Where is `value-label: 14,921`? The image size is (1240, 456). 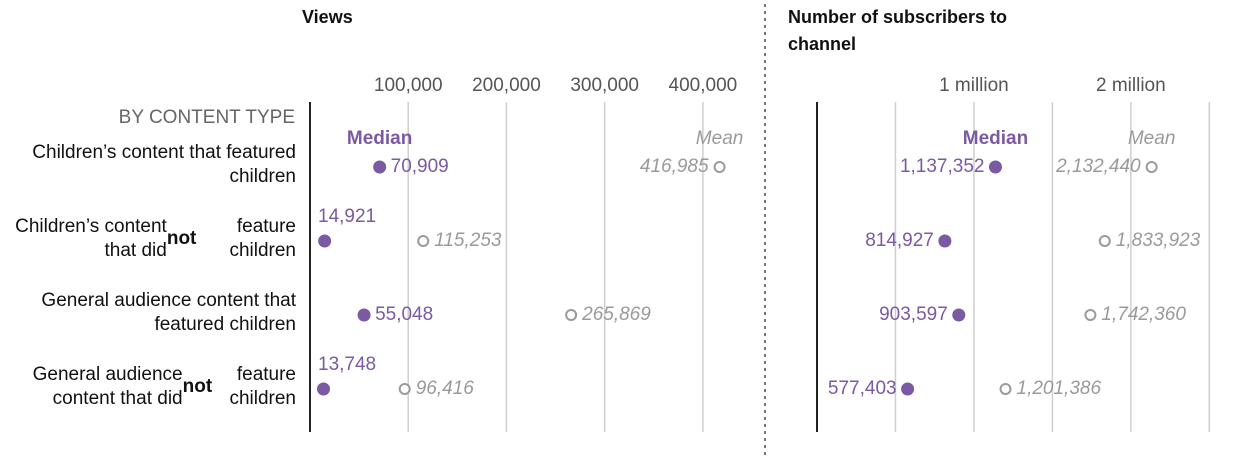 value-label: 14,921 is located at coordinates (347, 216).